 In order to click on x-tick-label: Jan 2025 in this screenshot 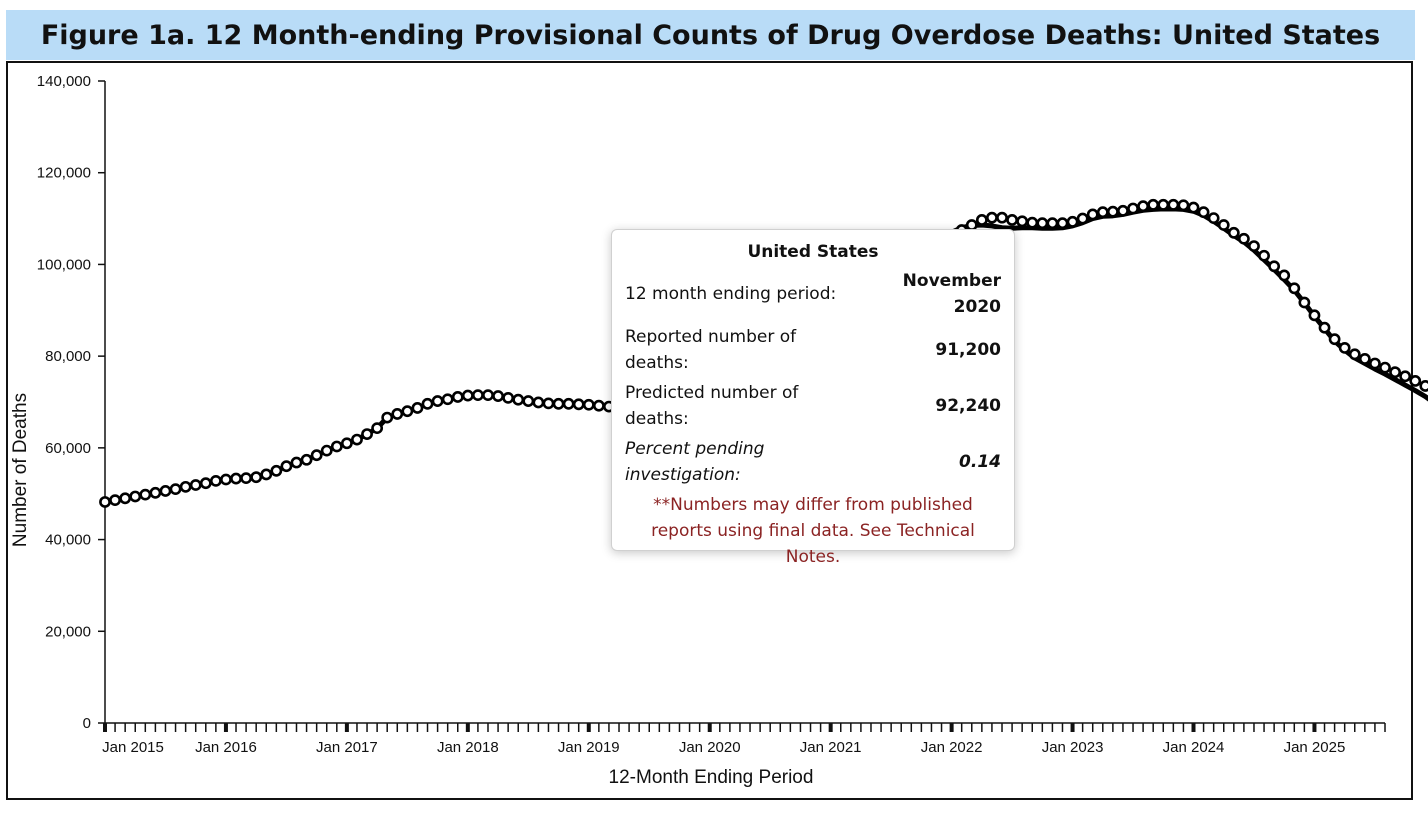, I will do `click(1315, 747)`.